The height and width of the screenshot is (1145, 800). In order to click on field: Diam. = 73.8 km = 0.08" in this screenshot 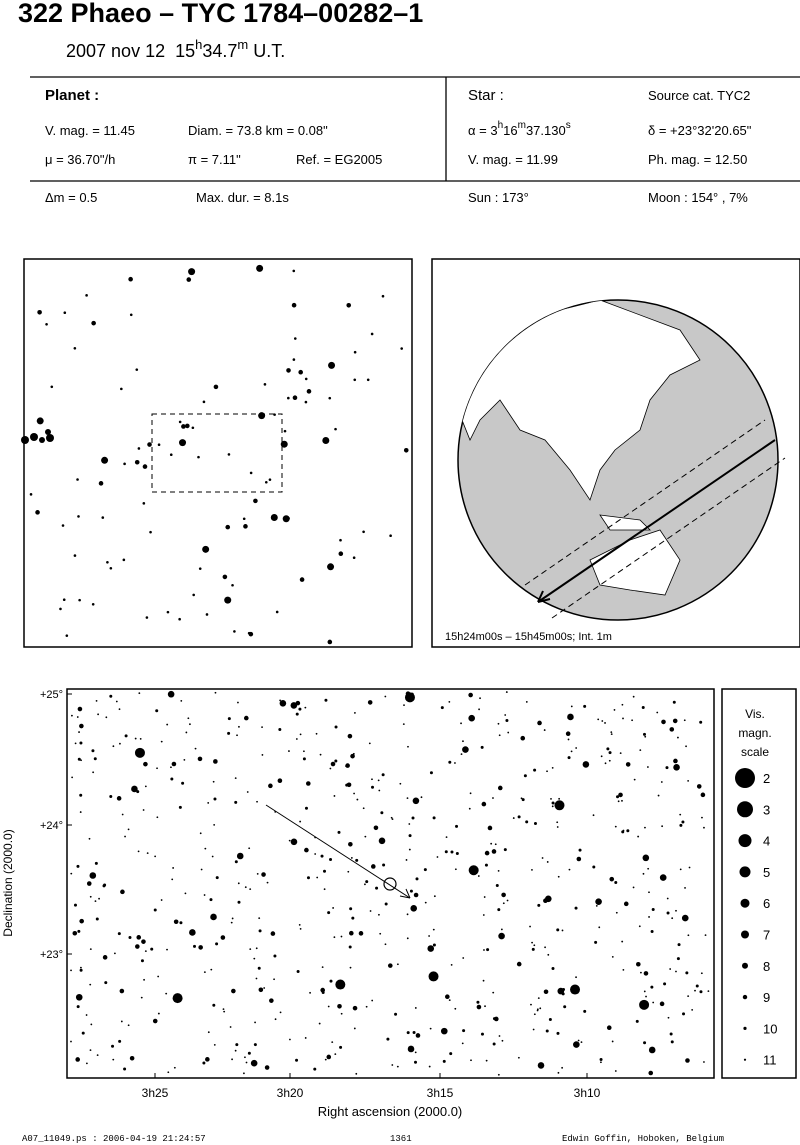, I will do `click(258, 130)`.